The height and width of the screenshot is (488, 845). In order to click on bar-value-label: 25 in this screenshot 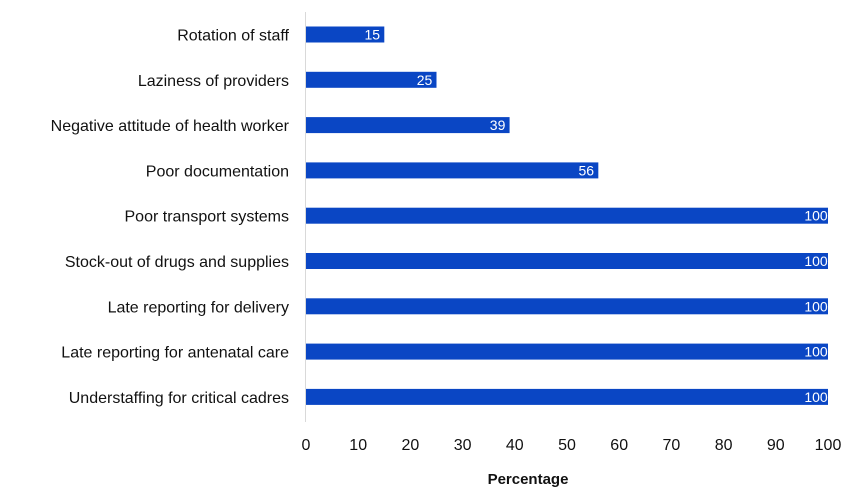, I will do `click(425, 80)`.